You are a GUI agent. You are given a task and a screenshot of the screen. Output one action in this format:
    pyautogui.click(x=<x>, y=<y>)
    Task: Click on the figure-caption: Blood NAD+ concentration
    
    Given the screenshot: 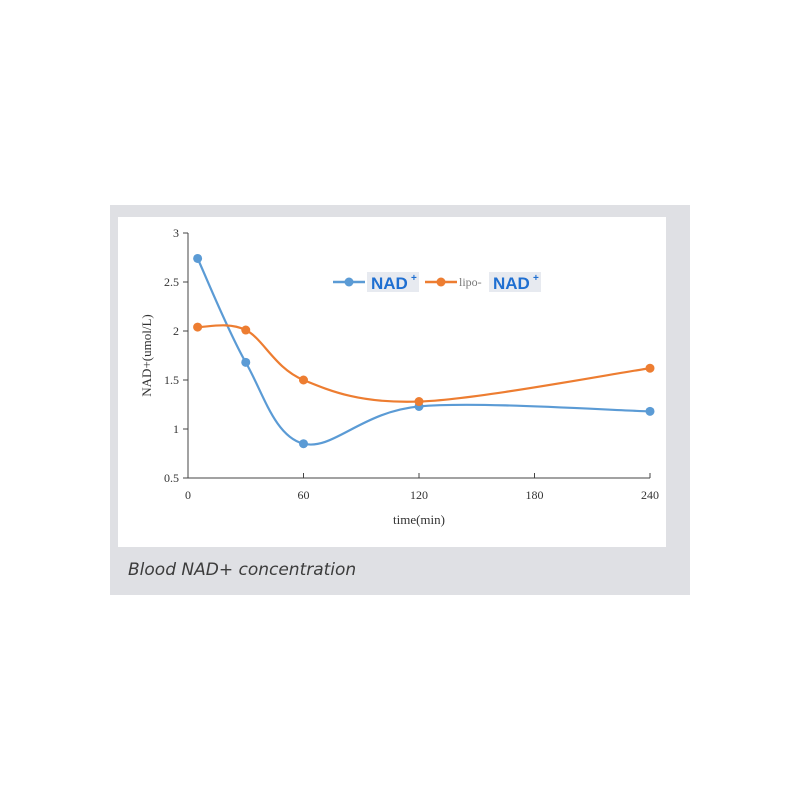 What is the action you would take?
    pyautogui.click(x=242, y=570)
    